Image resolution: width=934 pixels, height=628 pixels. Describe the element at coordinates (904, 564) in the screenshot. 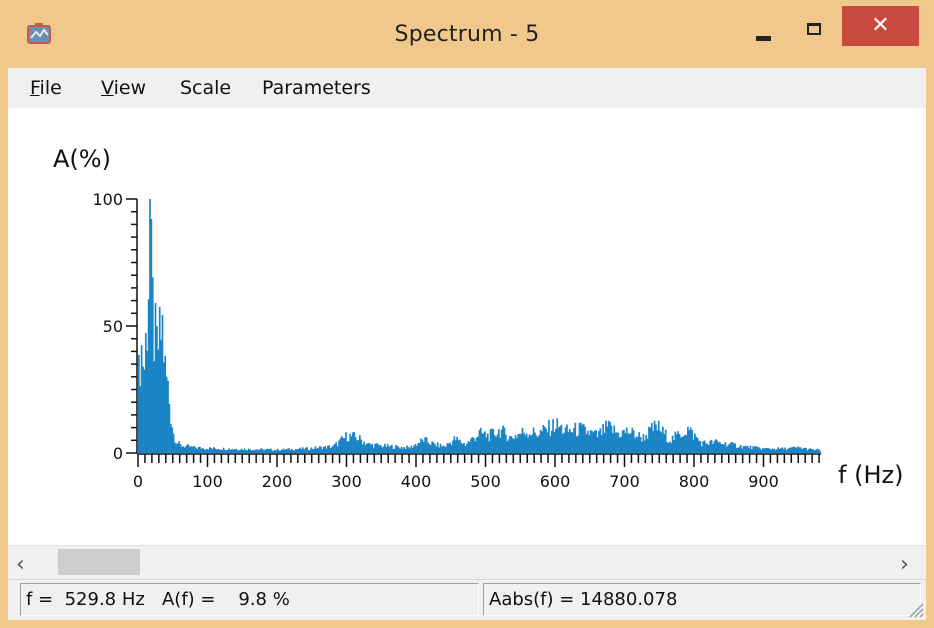

I see `scroll-right-icon: ›` at that location.